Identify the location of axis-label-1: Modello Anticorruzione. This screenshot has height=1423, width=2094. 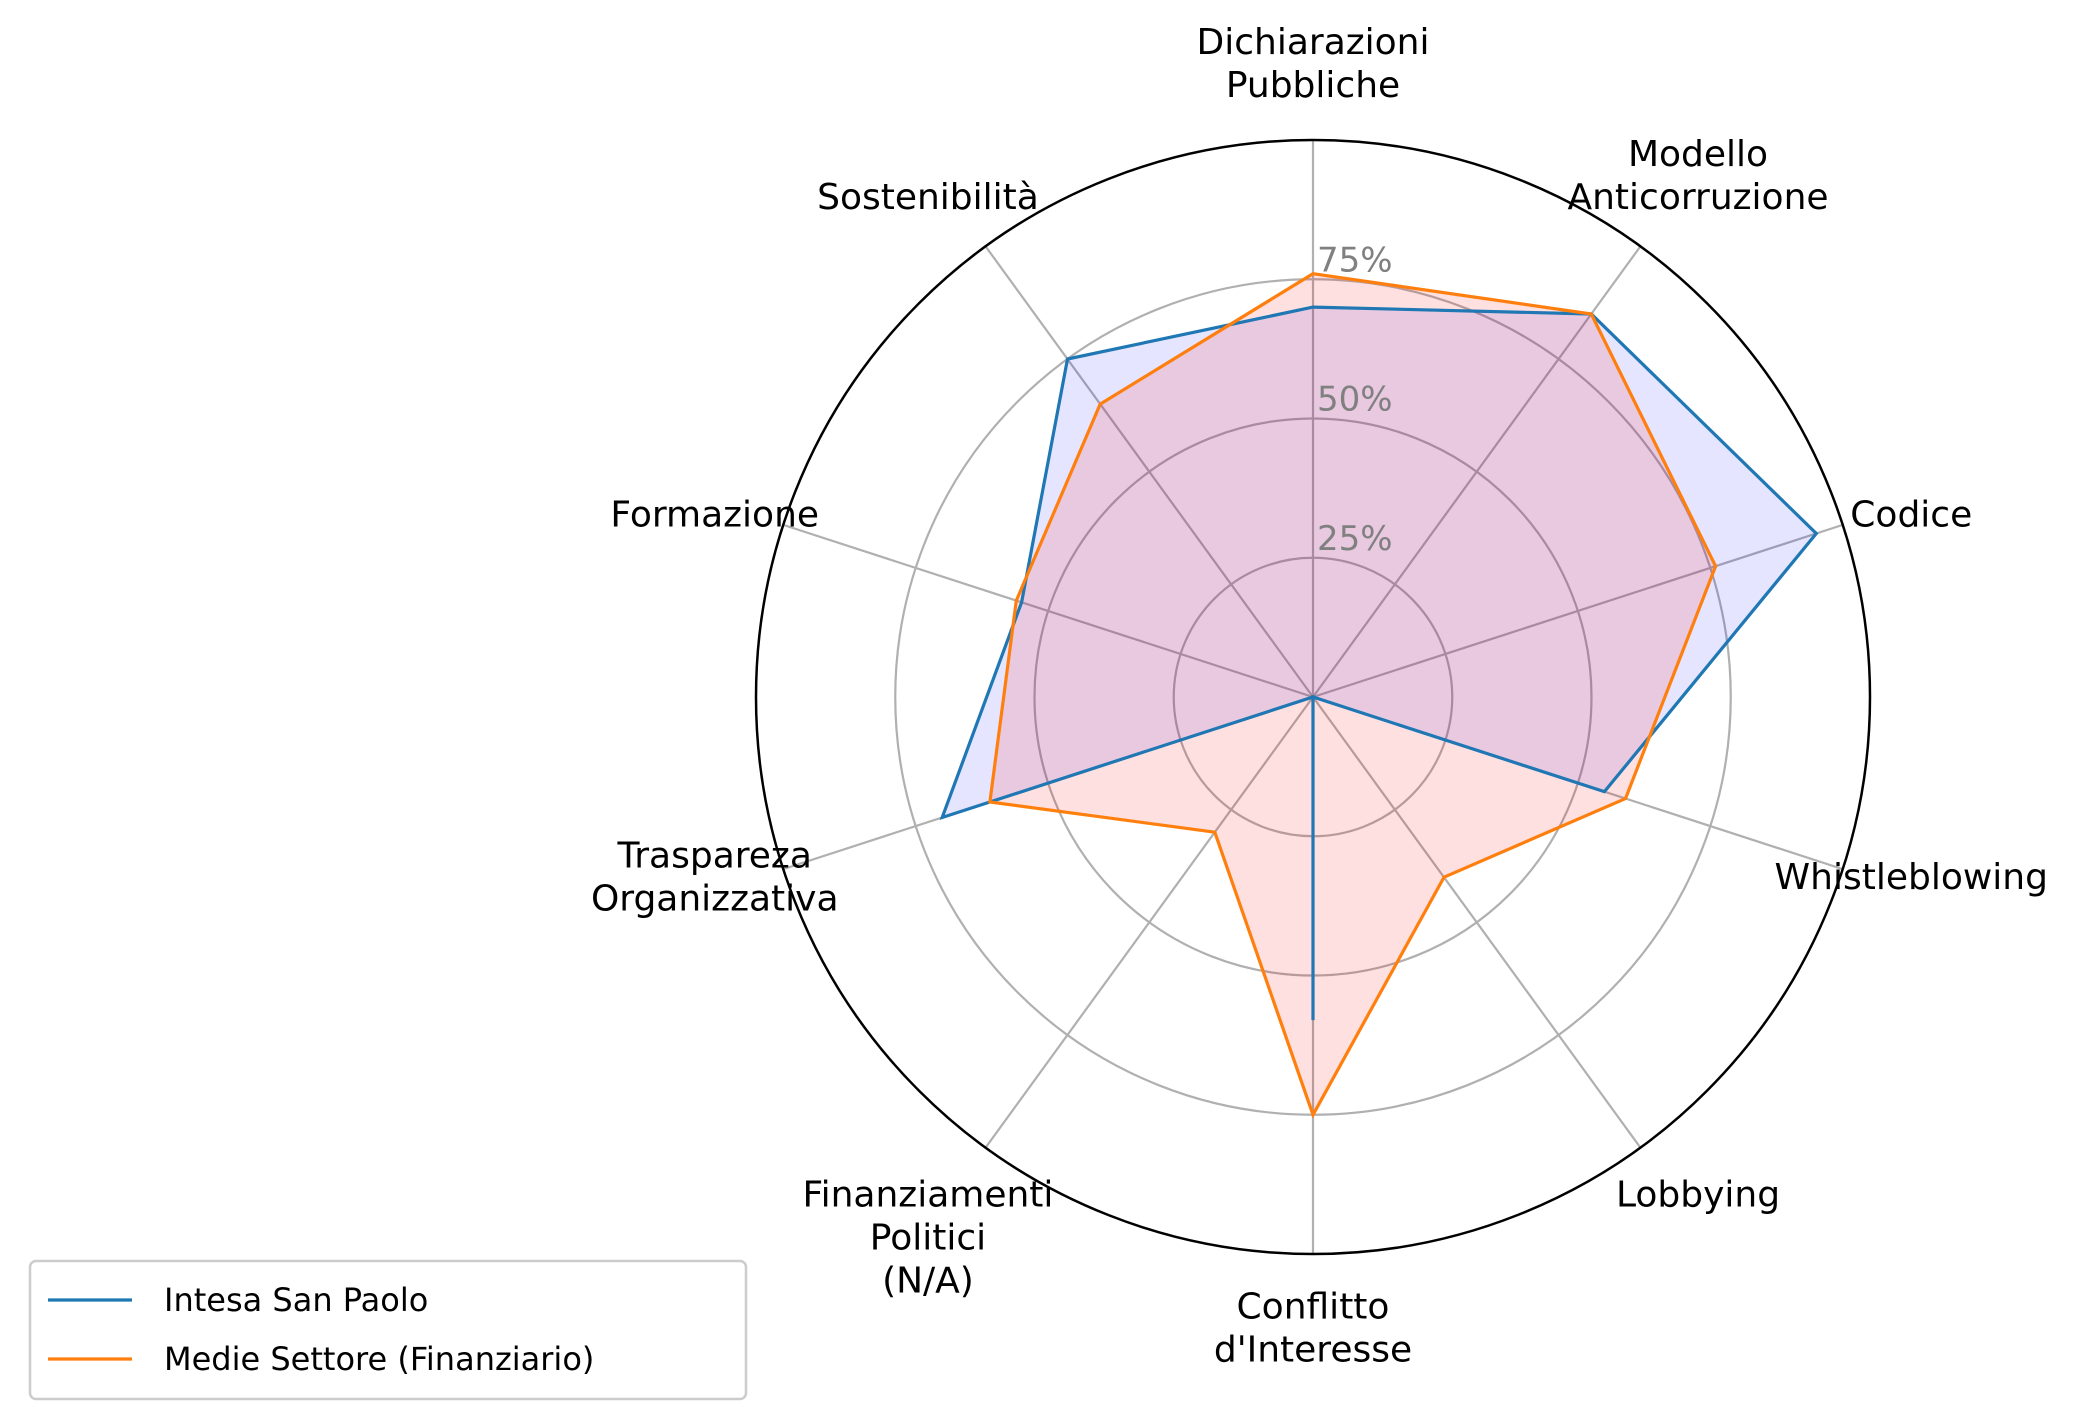
(1697, 176).